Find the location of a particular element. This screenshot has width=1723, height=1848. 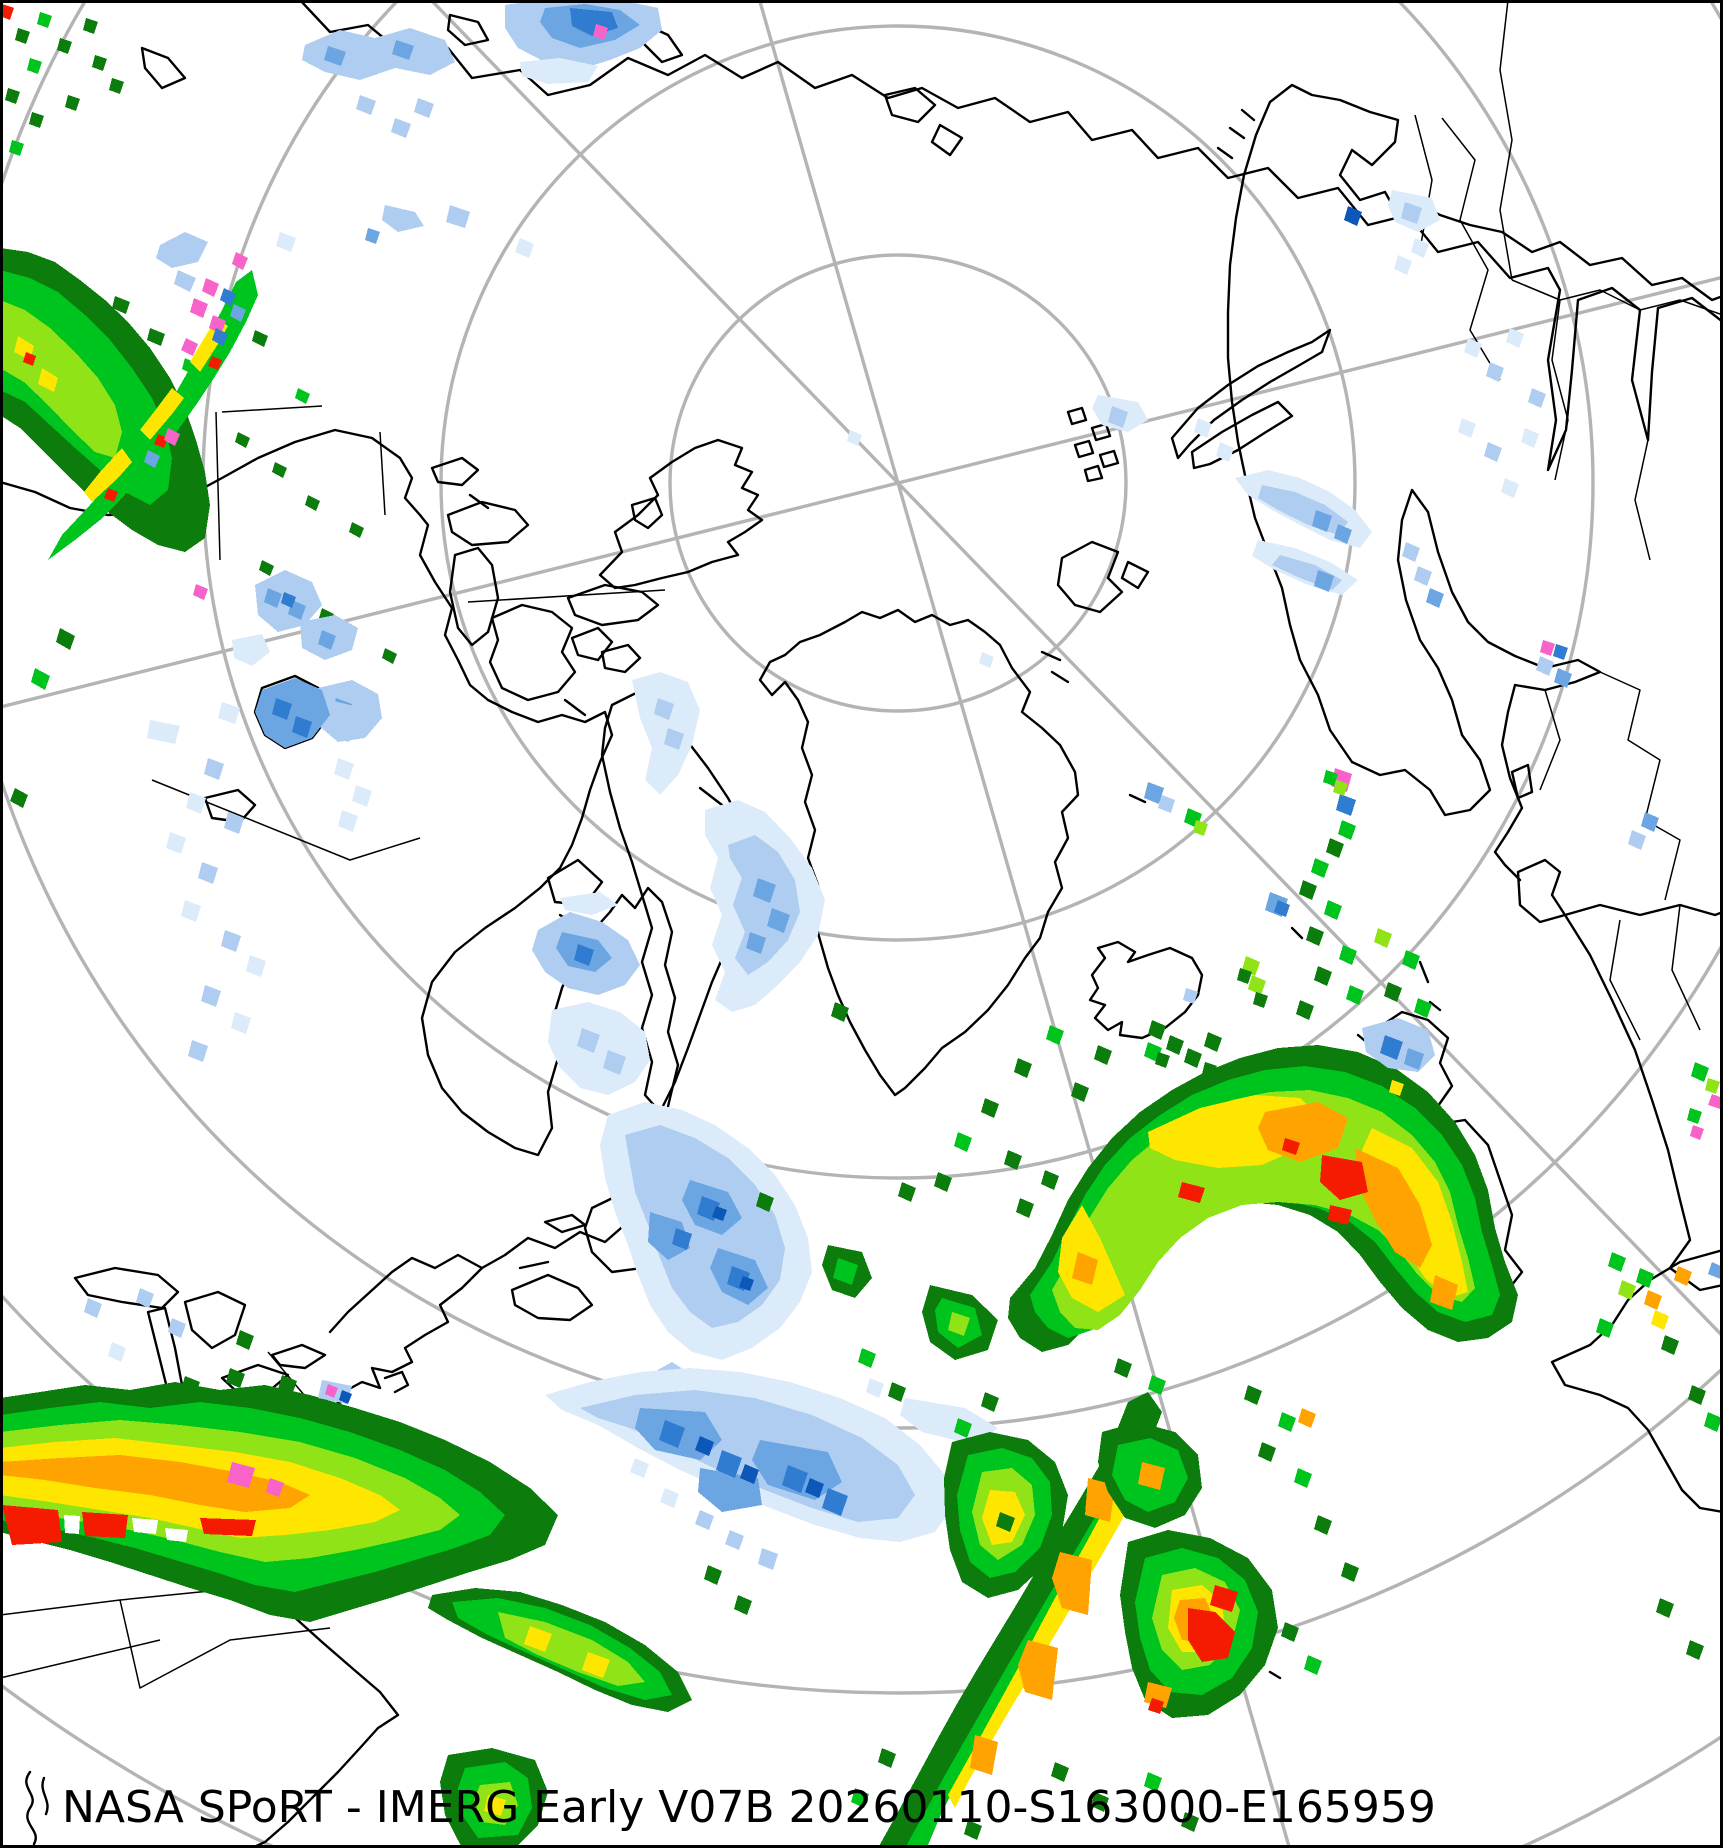

baffin-bay-snow-streak is located at coordinates (763, 762).